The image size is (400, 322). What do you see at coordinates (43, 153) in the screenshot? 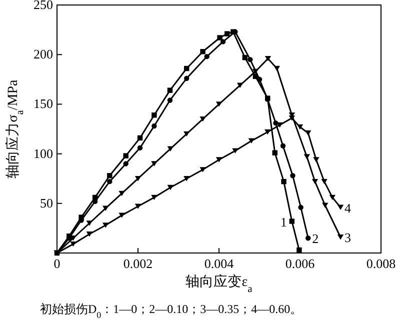
I see `y-tick-label: 100` at bounding box center [43, 153].